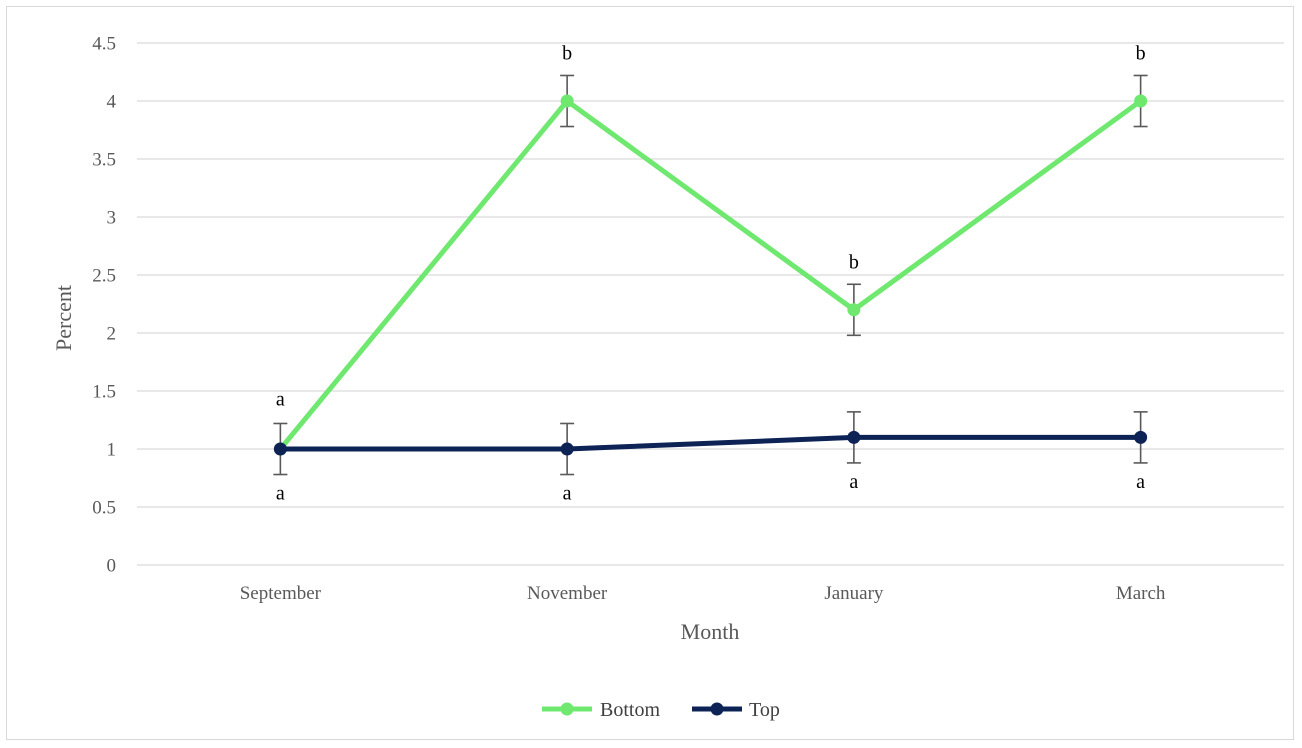  What do you see at coordinates (104, 276) in the screenshot?
I see `y-tick-label: 2.5` at bounding box center [104, 276].